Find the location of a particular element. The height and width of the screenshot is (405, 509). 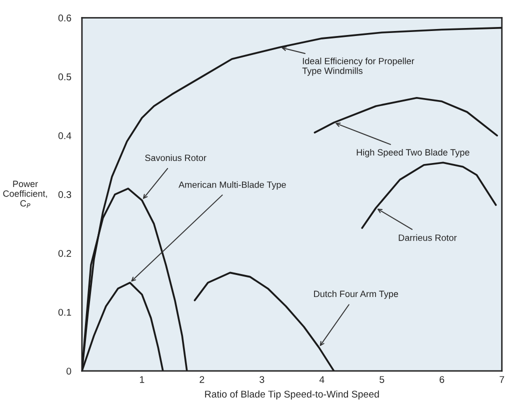

x-tick-label: 3 is located at coordinates (262, 379).